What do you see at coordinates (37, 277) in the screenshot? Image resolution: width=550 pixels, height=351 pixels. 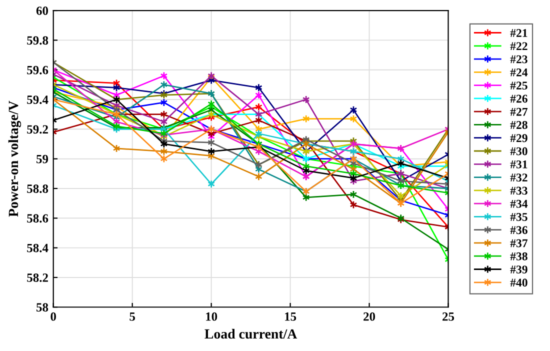 I see `y-tick-label: 58.2` at bounding box center [37, 277].